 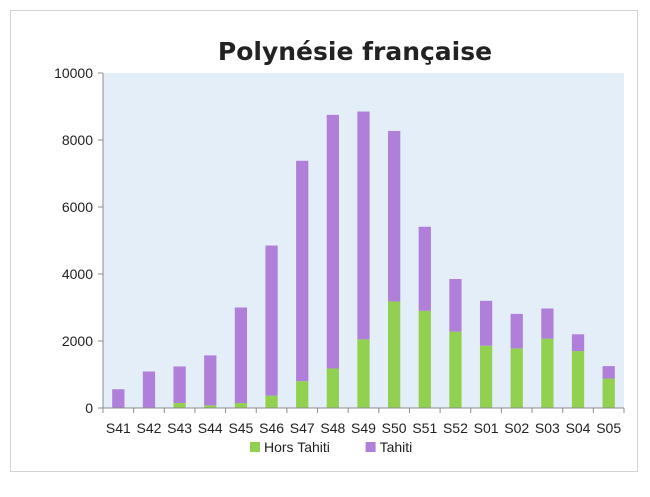 What do you see at coordinates (77, 140) in the screenshot?
I see `y-tick-label: 8000` at bounding box center [77, 140].